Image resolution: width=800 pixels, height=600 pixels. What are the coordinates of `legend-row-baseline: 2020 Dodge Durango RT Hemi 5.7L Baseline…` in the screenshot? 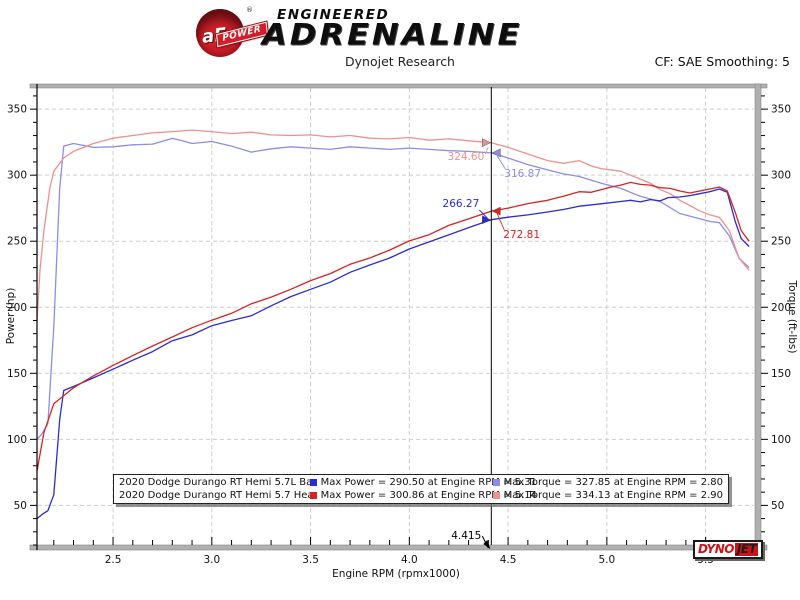 It's located at (421, 482).